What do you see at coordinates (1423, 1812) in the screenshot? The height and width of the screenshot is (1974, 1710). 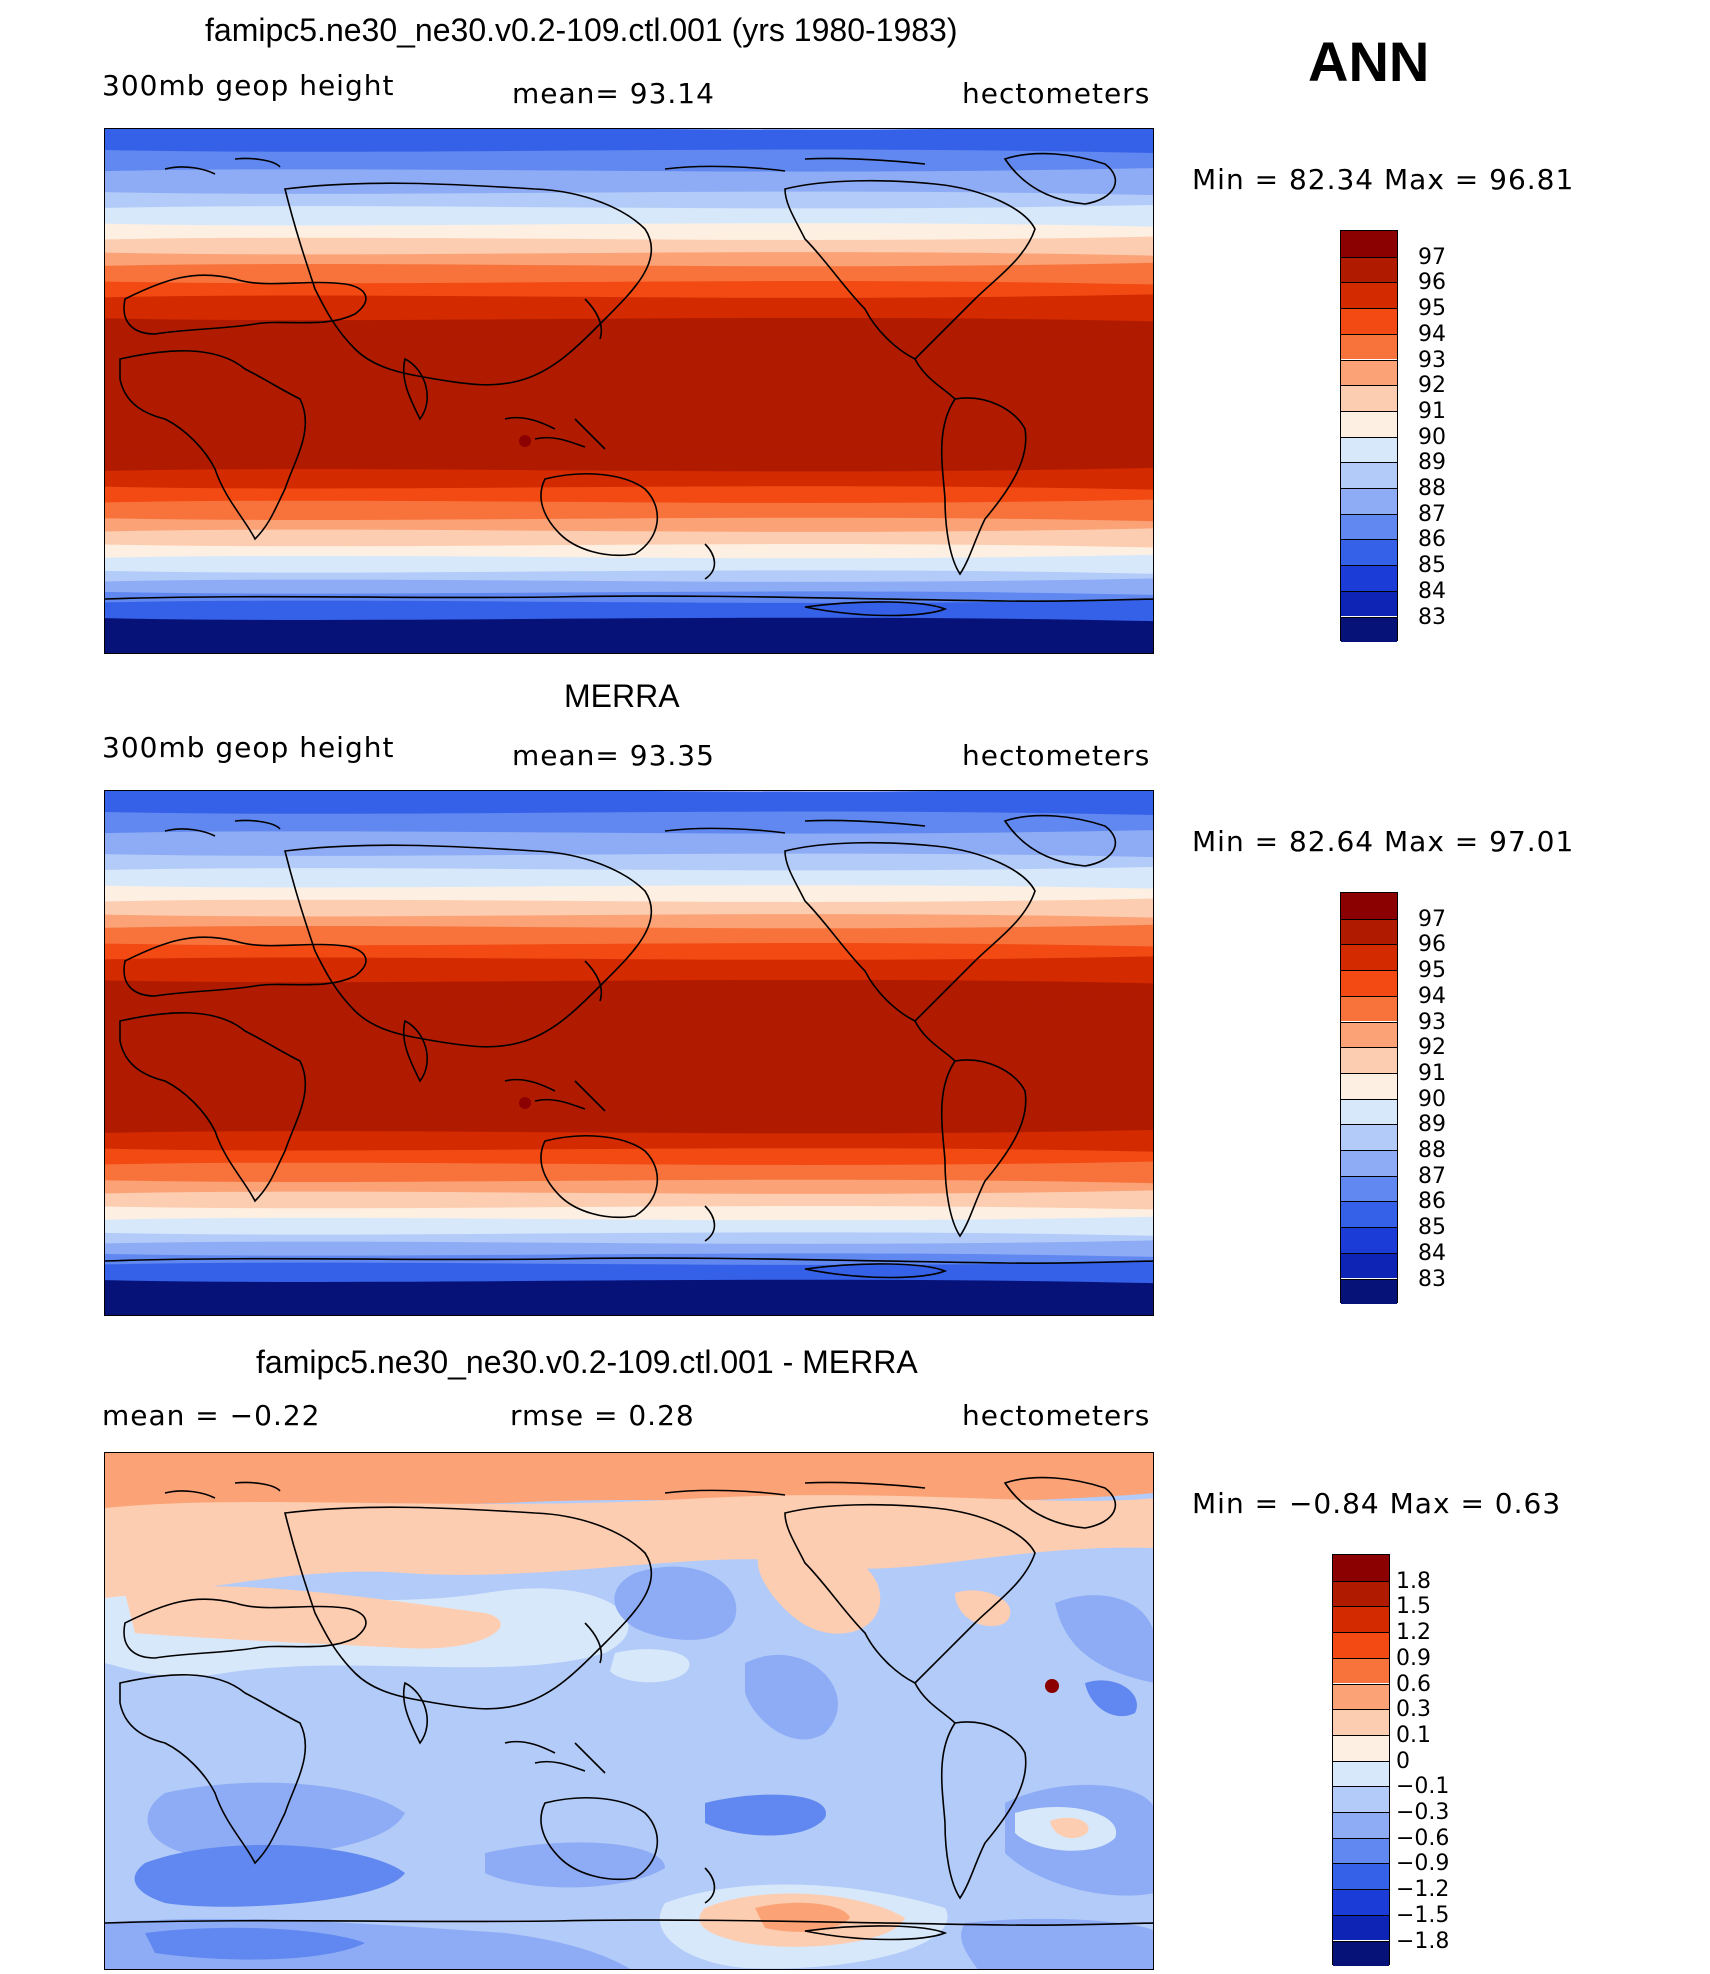 I see `colorbar-tick-label: −0.3` at bounding box center [1423, 1812].